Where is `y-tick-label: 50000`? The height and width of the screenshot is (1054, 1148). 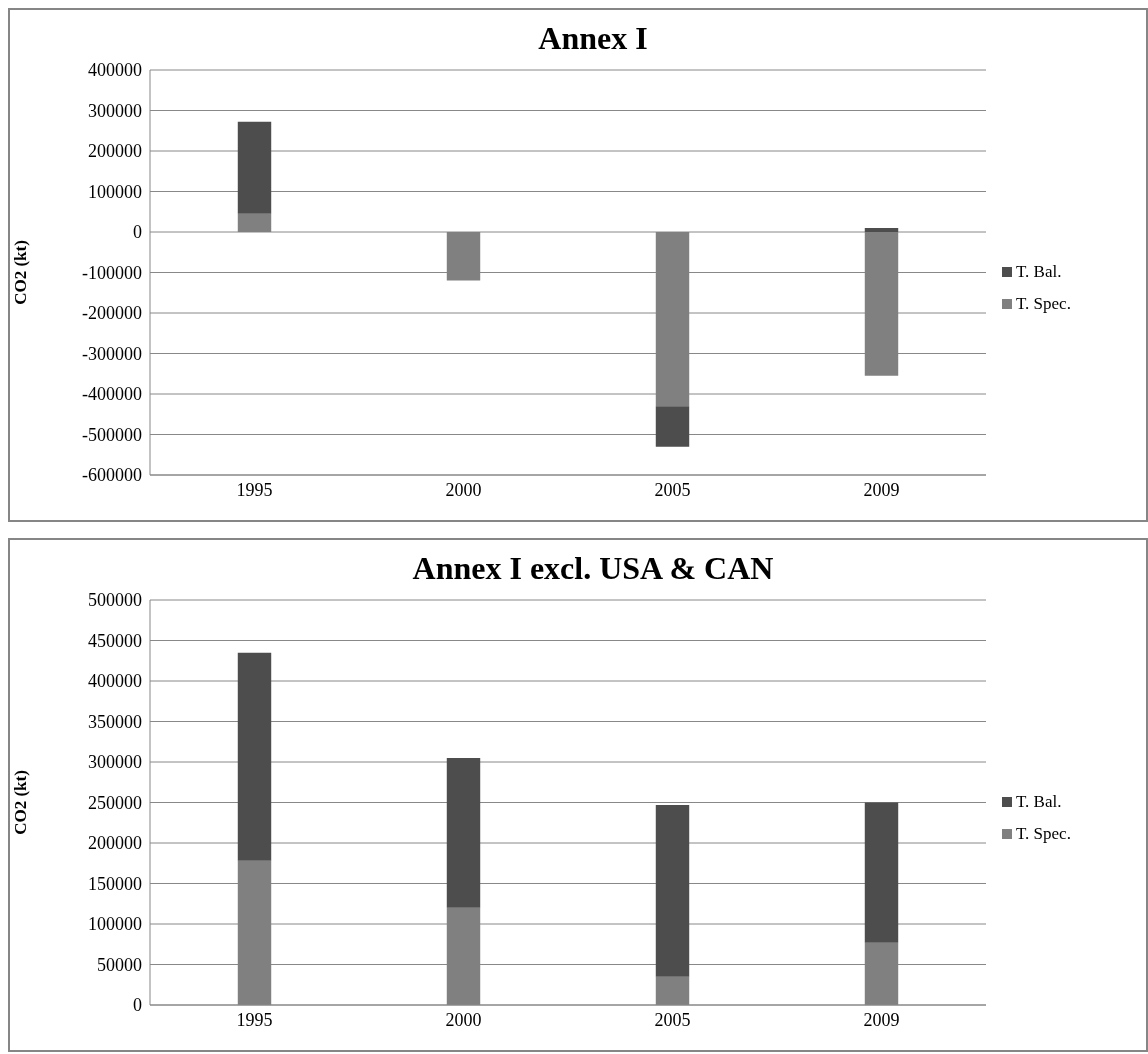
y-tick-label: 50000 is located at coordinates (119, 964).